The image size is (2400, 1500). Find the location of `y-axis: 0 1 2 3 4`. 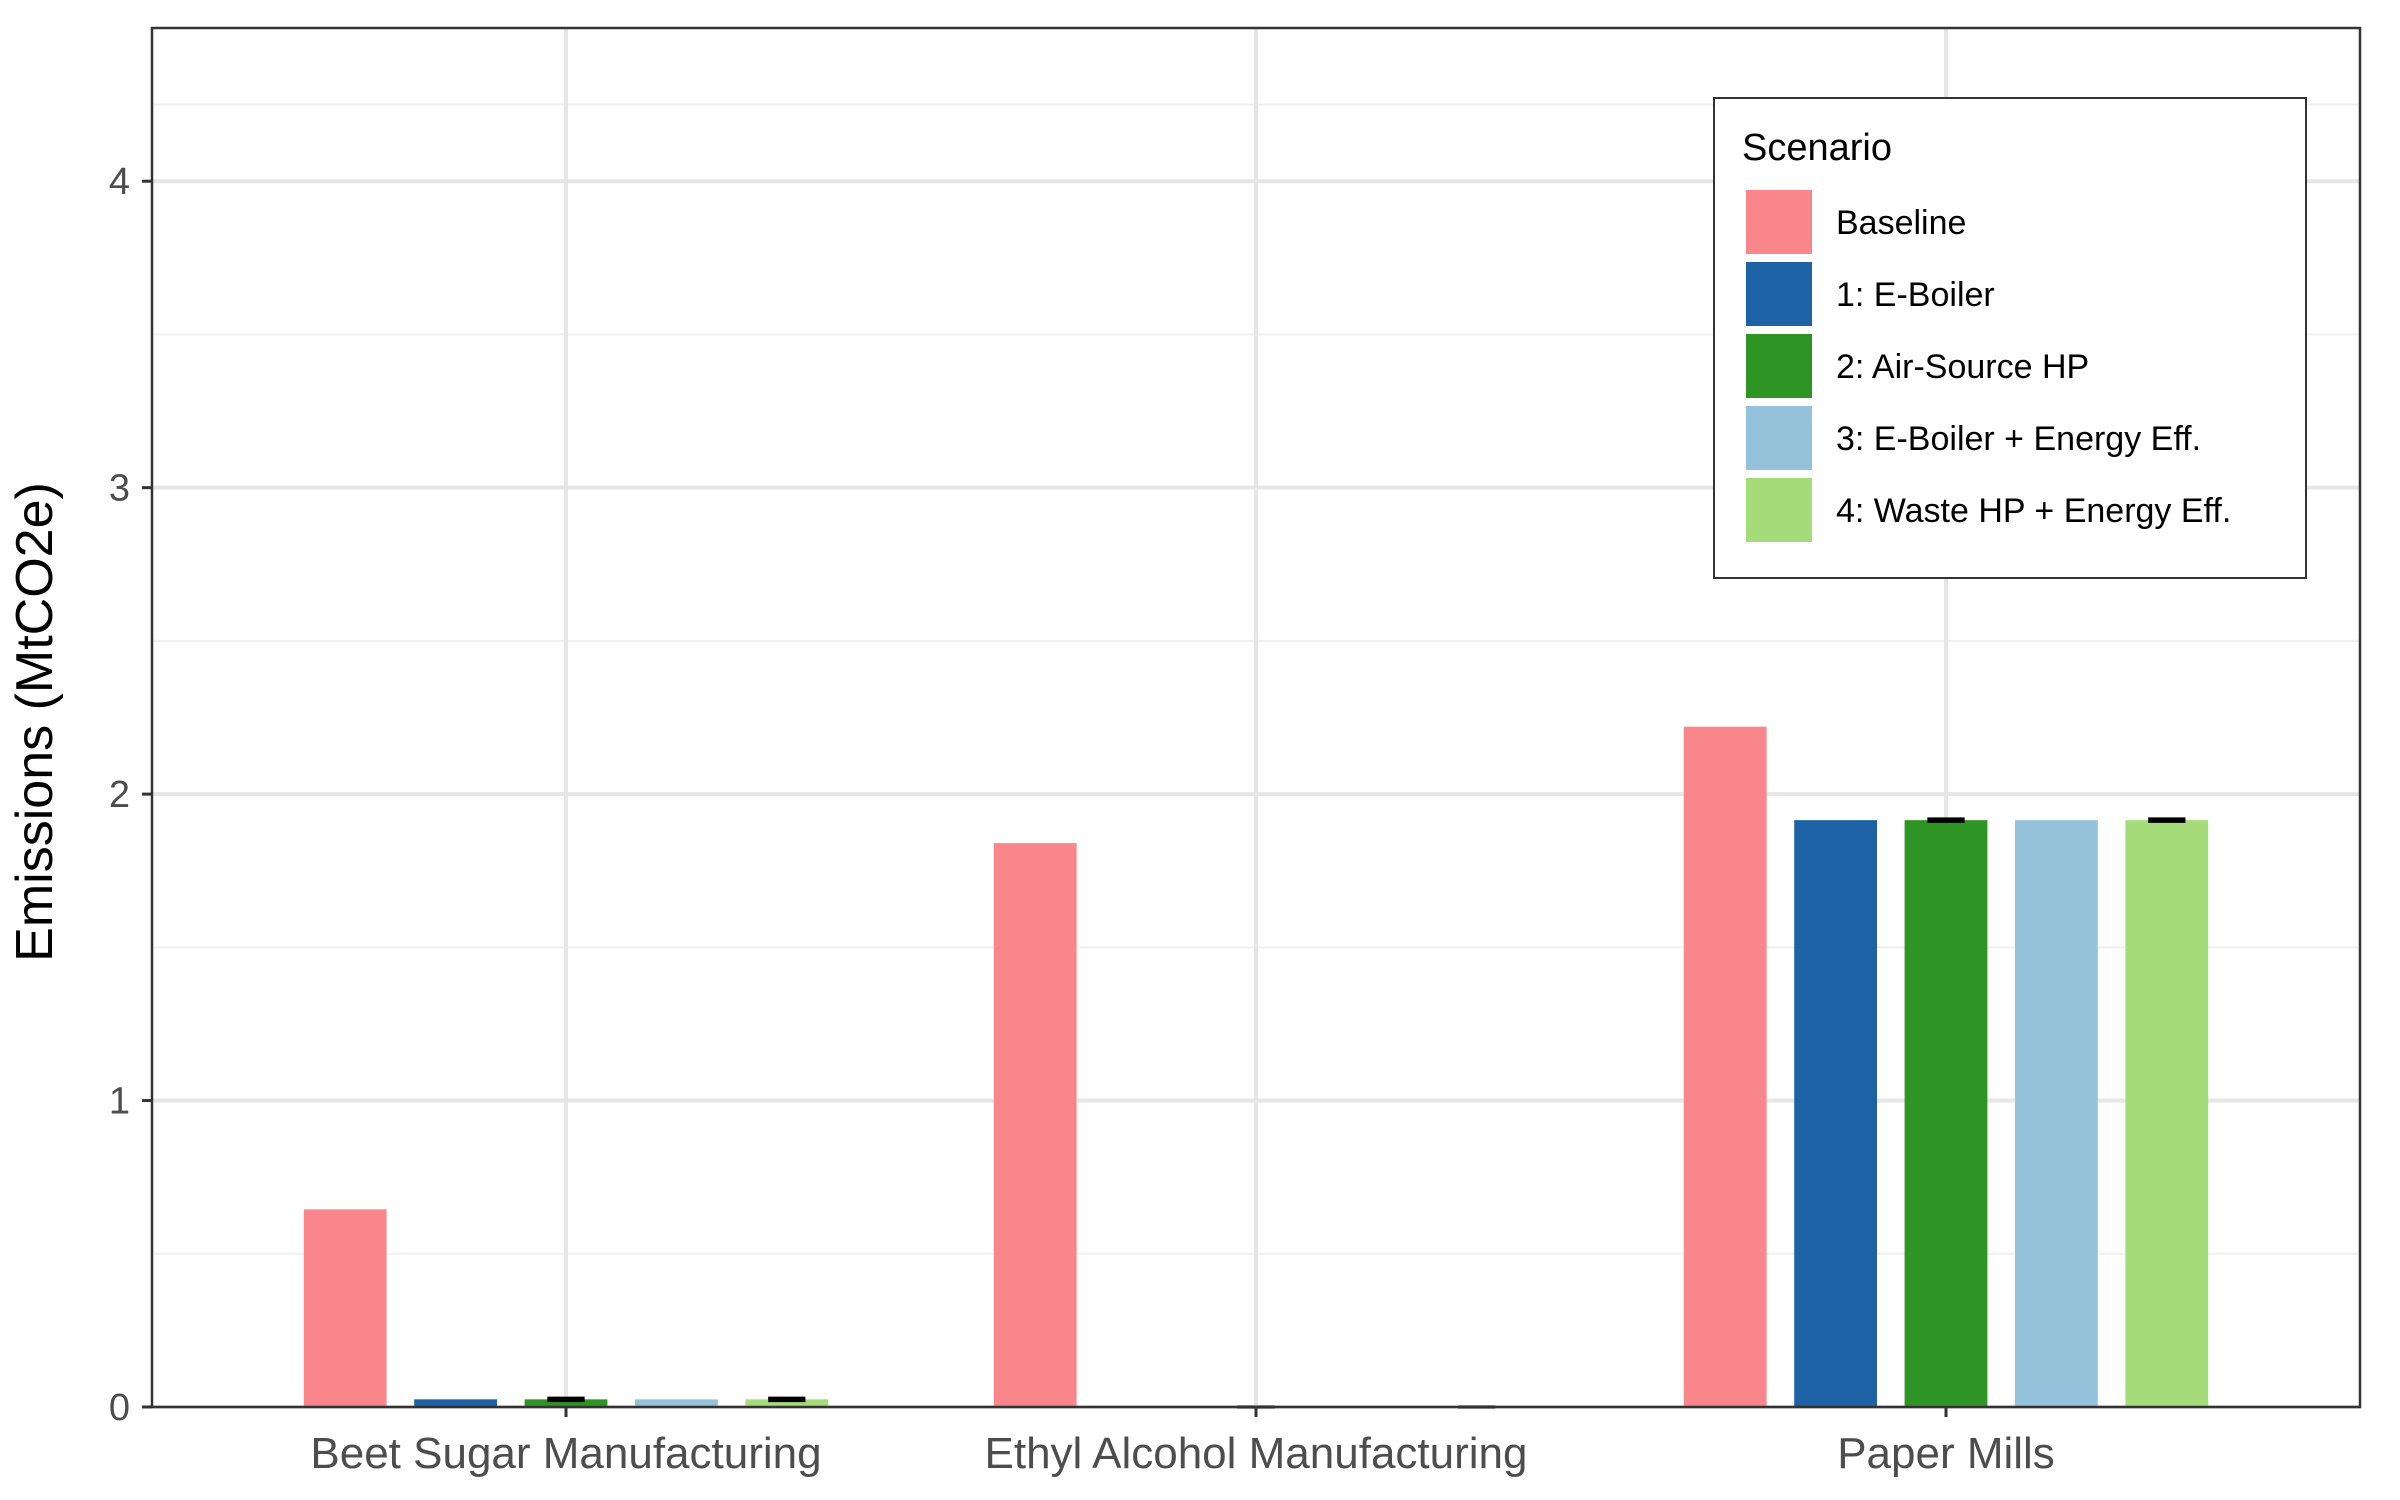

y-axis: 0 1 2 3 4 is located at coordinates (130, 795).